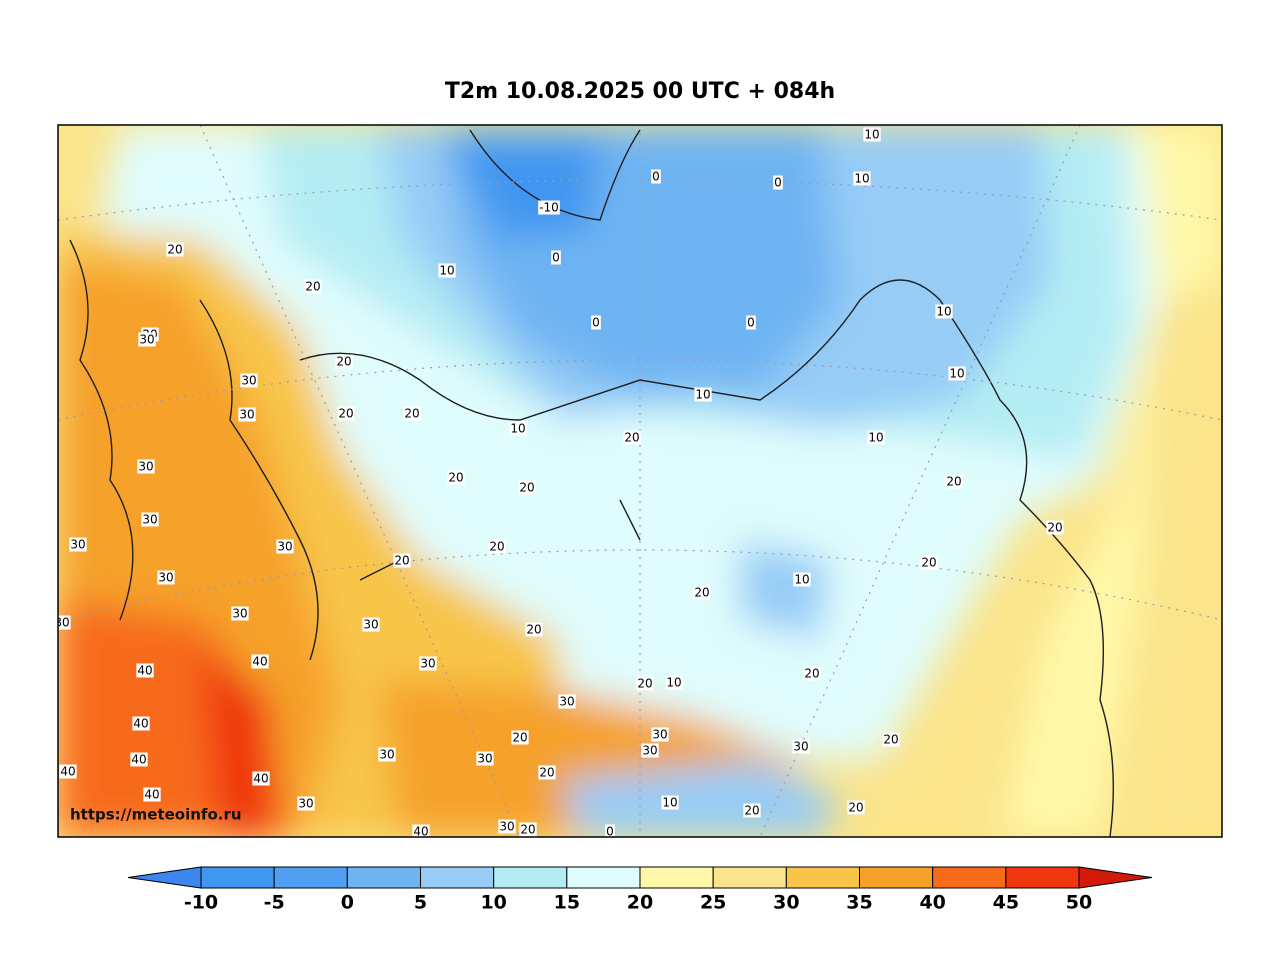 Image resolution: width=1281 pixels, height=967 pixels. I want to click on colorbar-tick-label: 30, so click(786, 903).